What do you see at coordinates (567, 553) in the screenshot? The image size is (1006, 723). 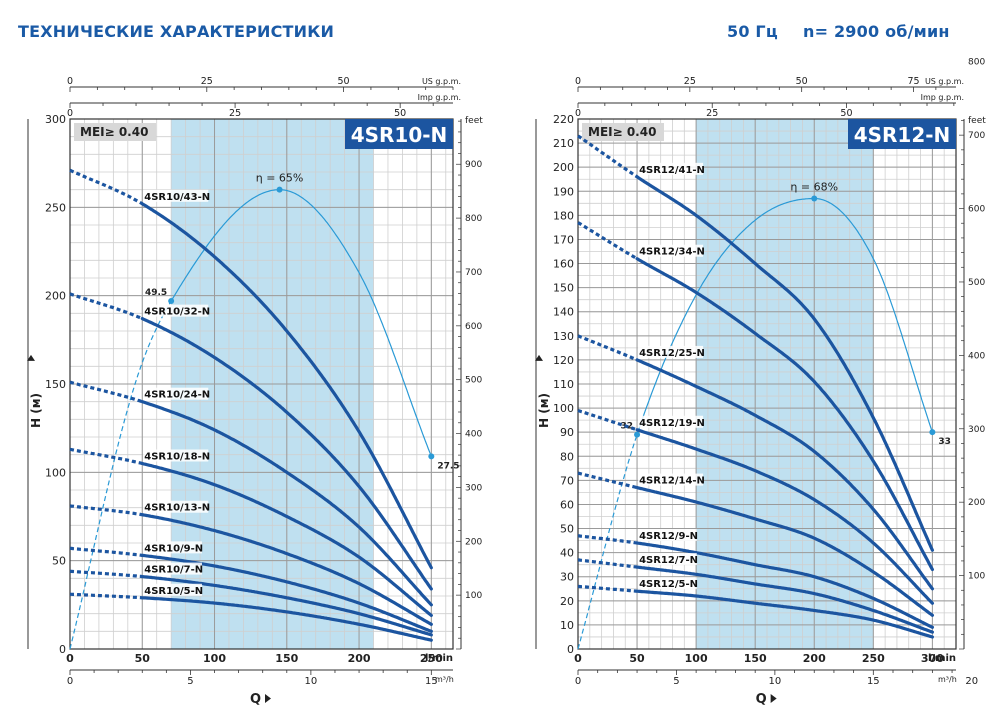 I see `y-tick-label: 40` at bounding box center [567, 553].